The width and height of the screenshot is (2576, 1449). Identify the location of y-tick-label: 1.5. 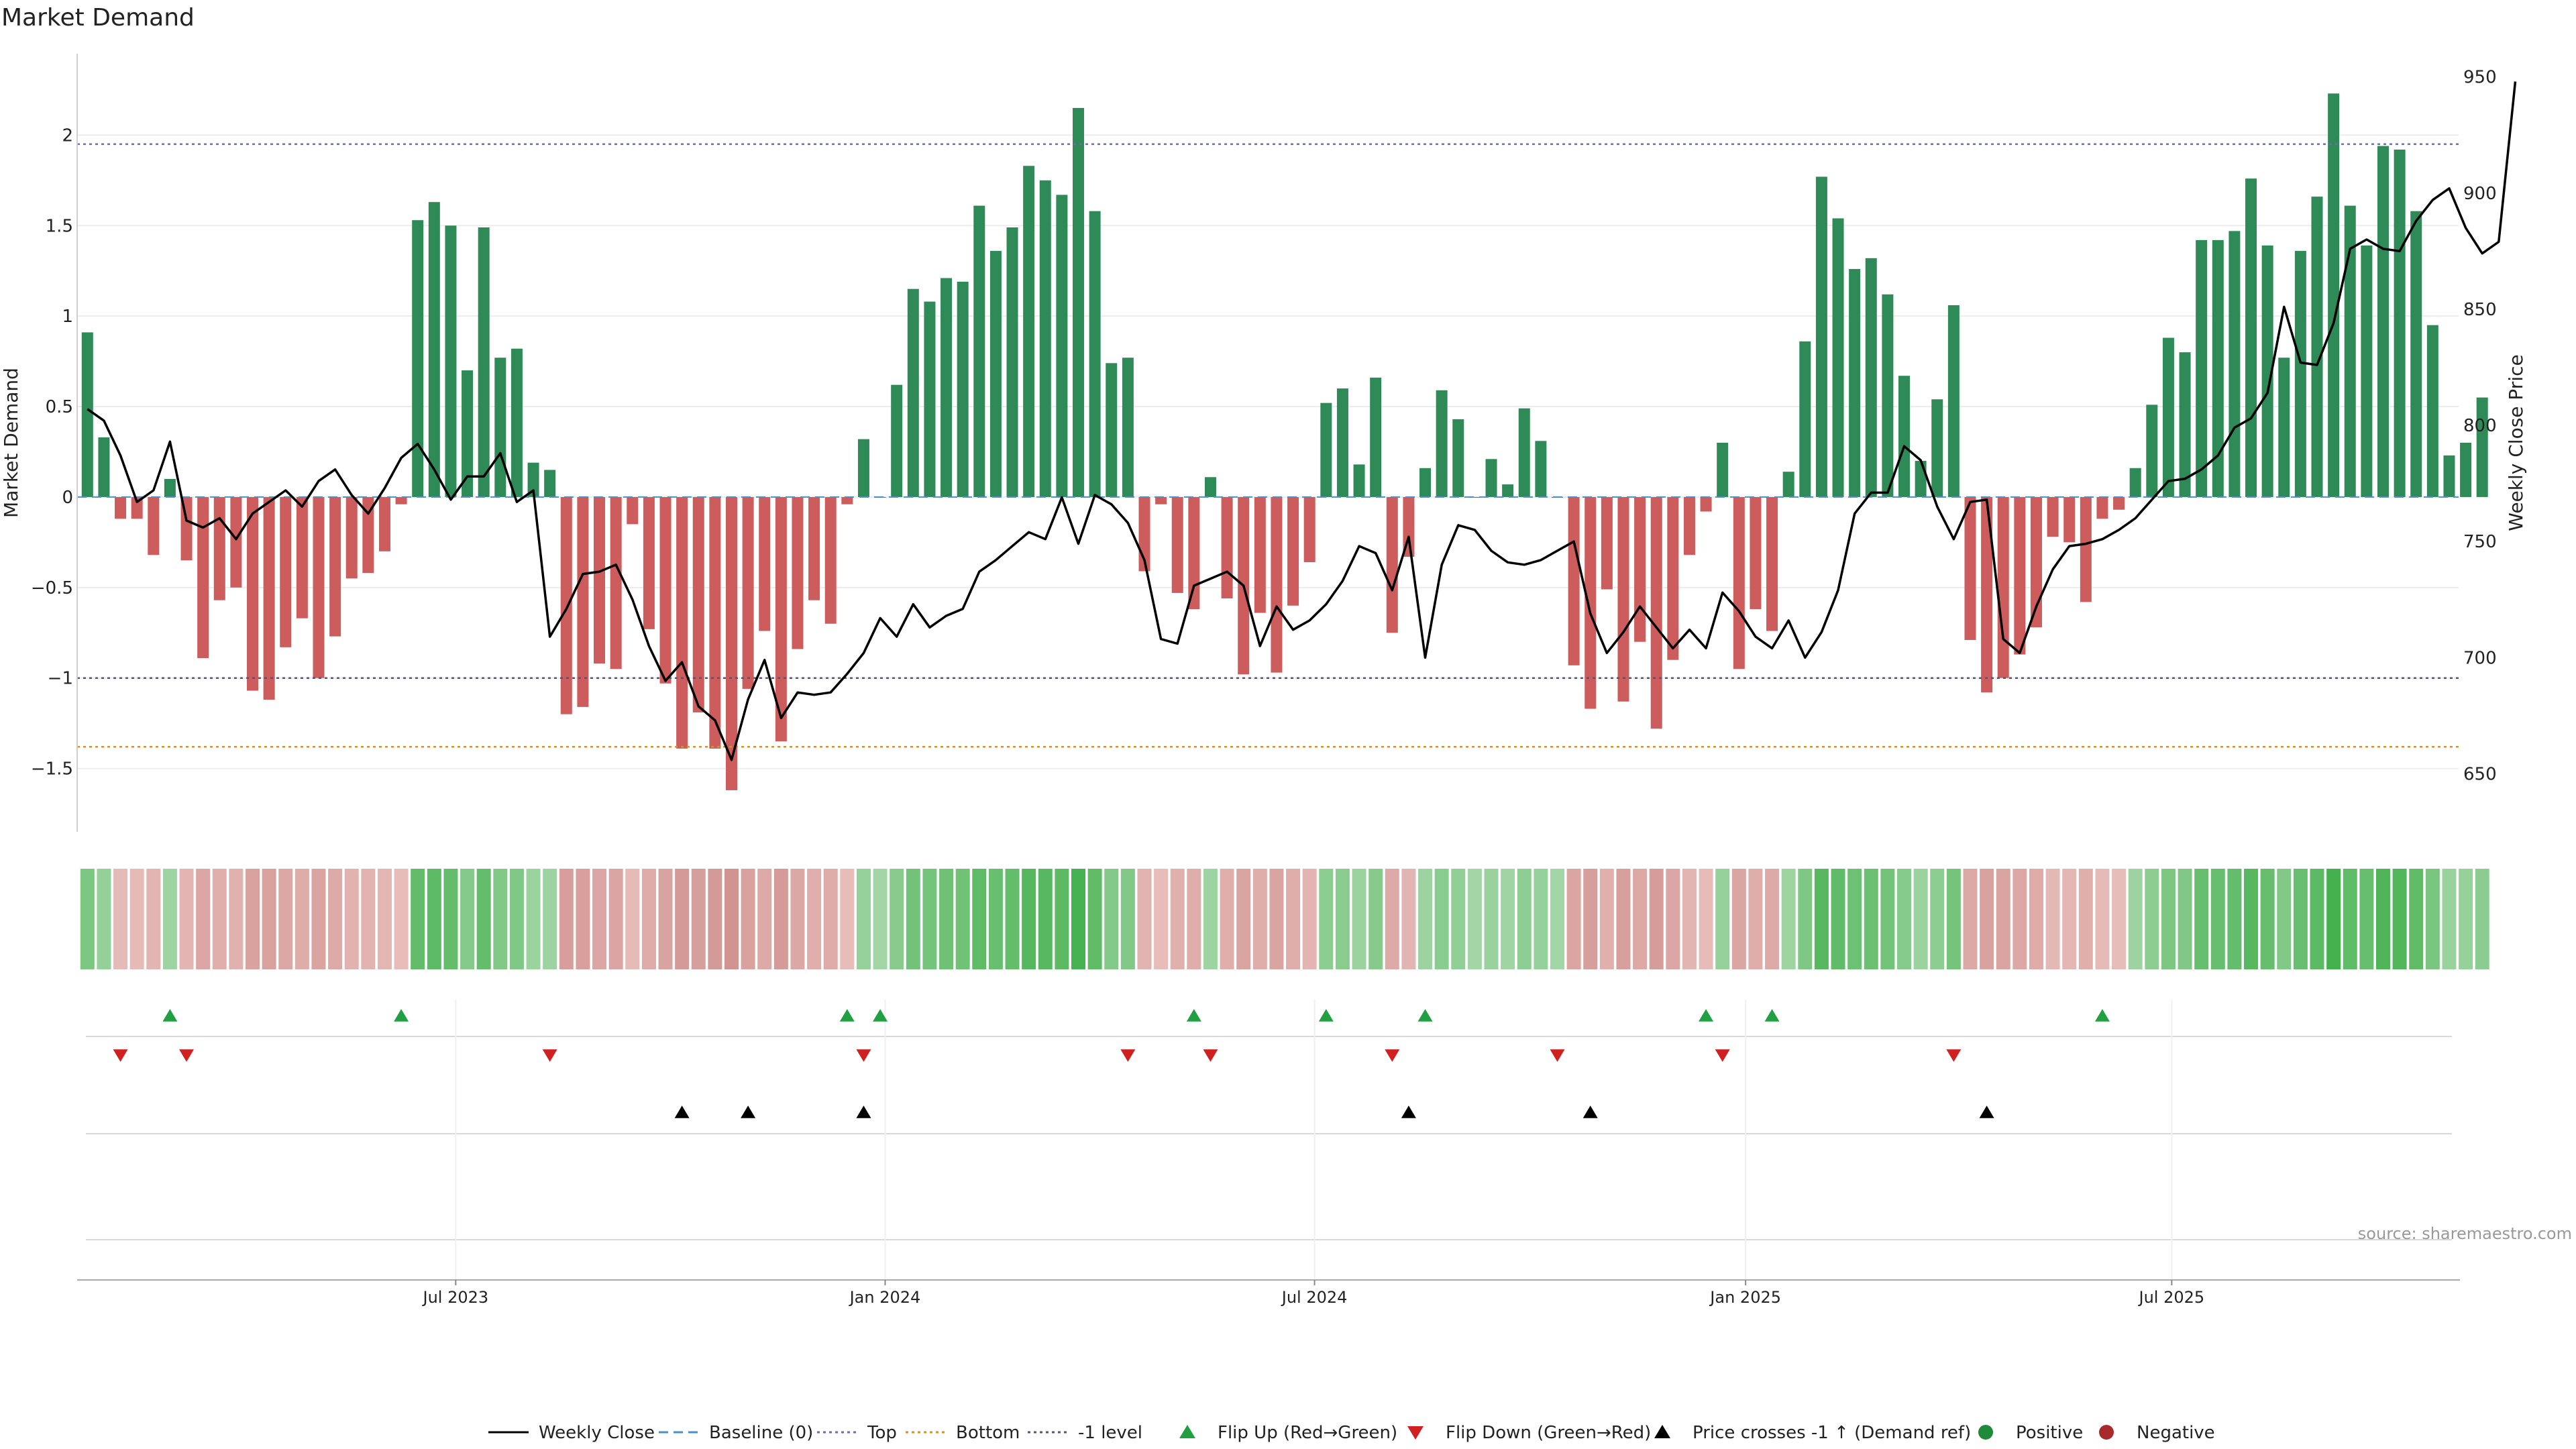
(59, 226).